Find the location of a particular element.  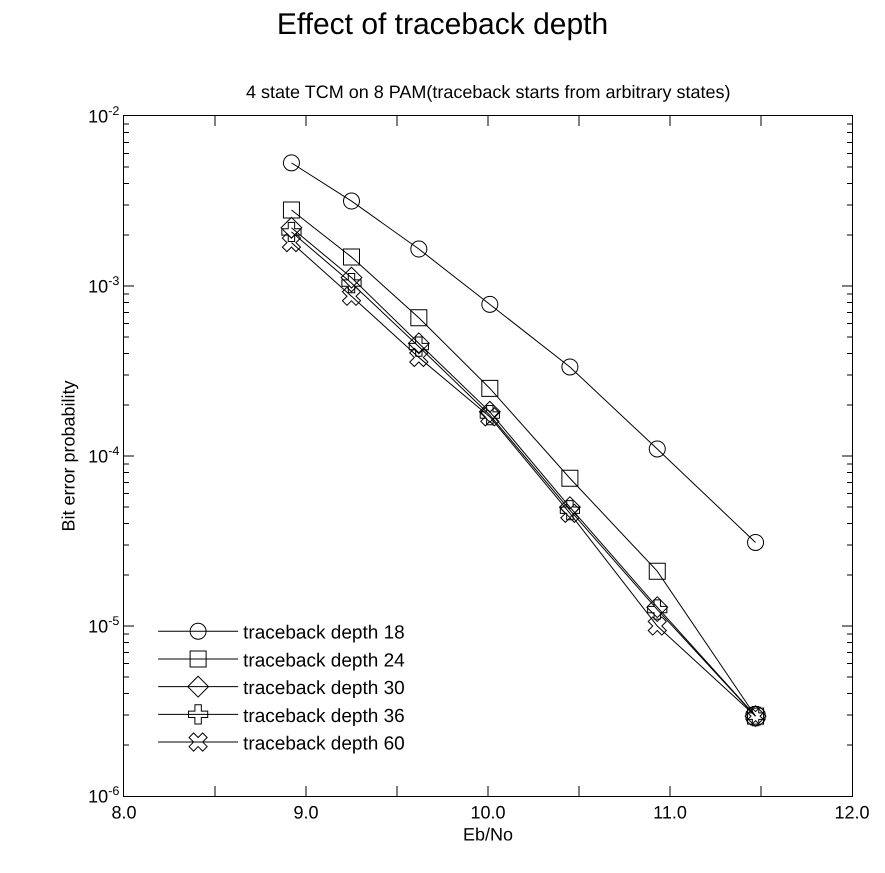

y-tick-label: 10$^{-2}$ is located at coordinates (104, 115).